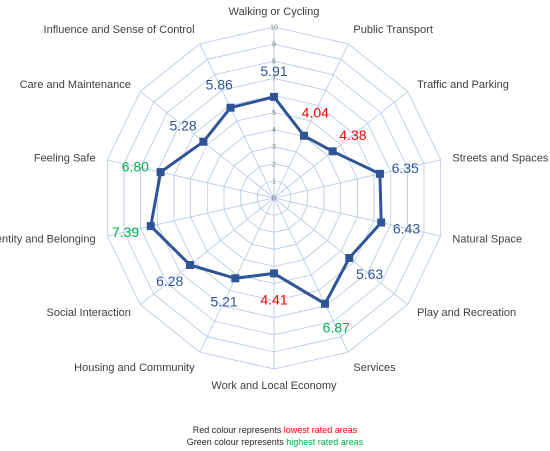 The image size is (550, 451). Describe the element at coordinates (219, 84) in the screenshot. I see `value-label: 5.86` at that location.